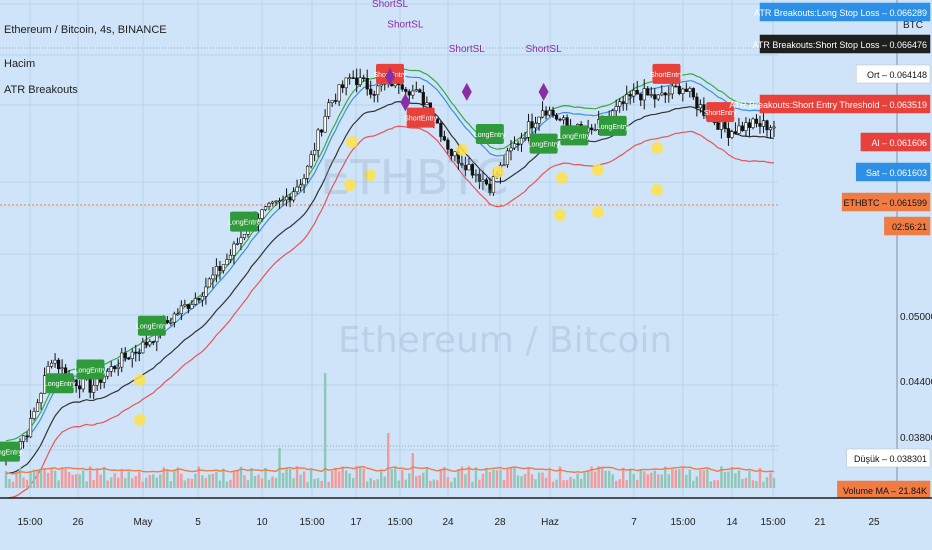 This screenshot has height=550, width=932. I want to click on short-entry-label-12: ShortEntry, so click(721, 112).